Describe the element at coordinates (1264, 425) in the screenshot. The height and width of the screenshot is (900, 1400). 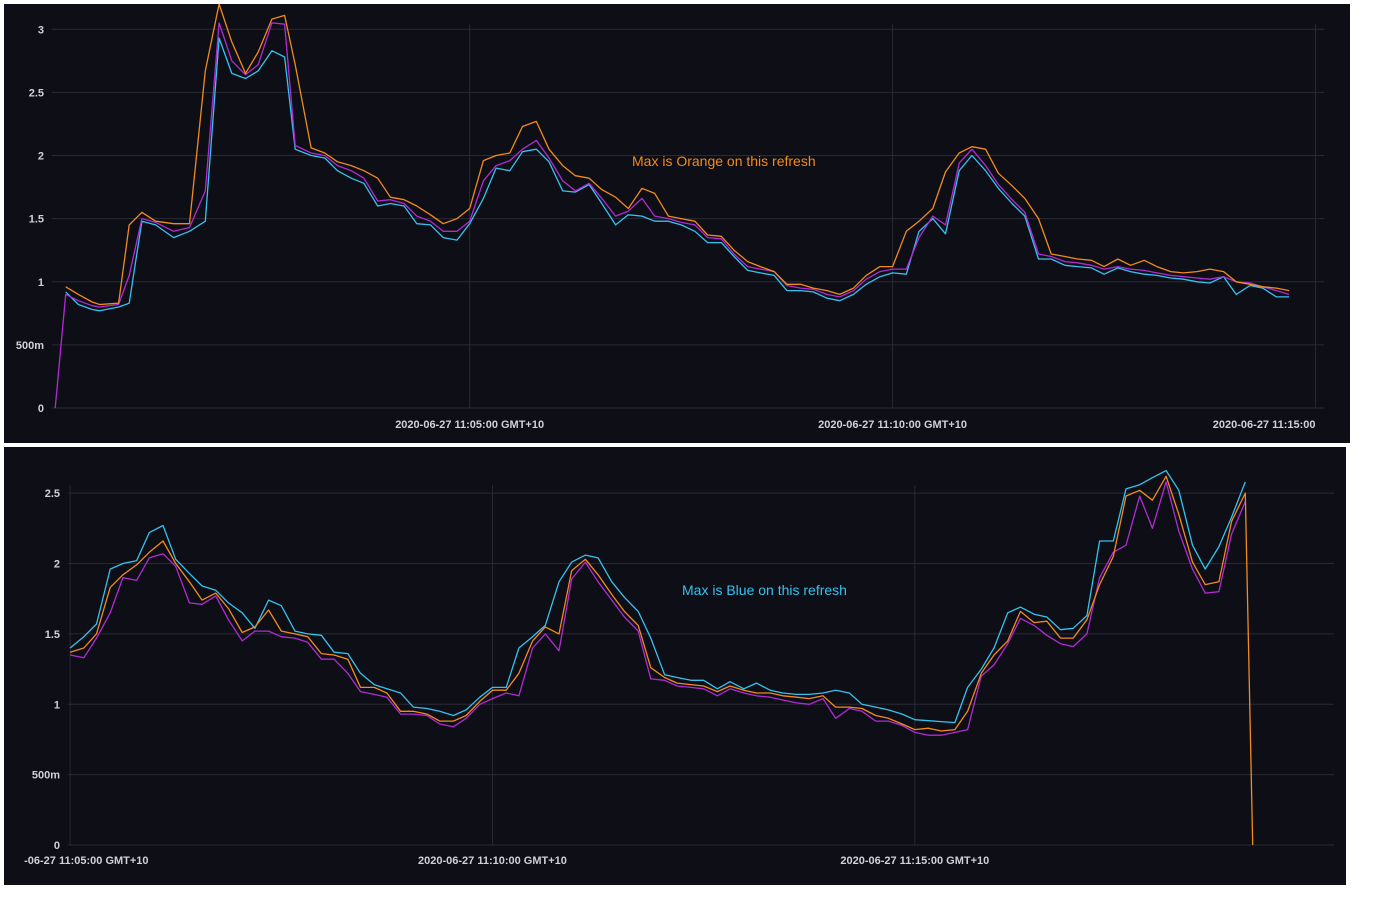
I see `top-x-tick-label: 2020-06-27 11:15:00` at that location.